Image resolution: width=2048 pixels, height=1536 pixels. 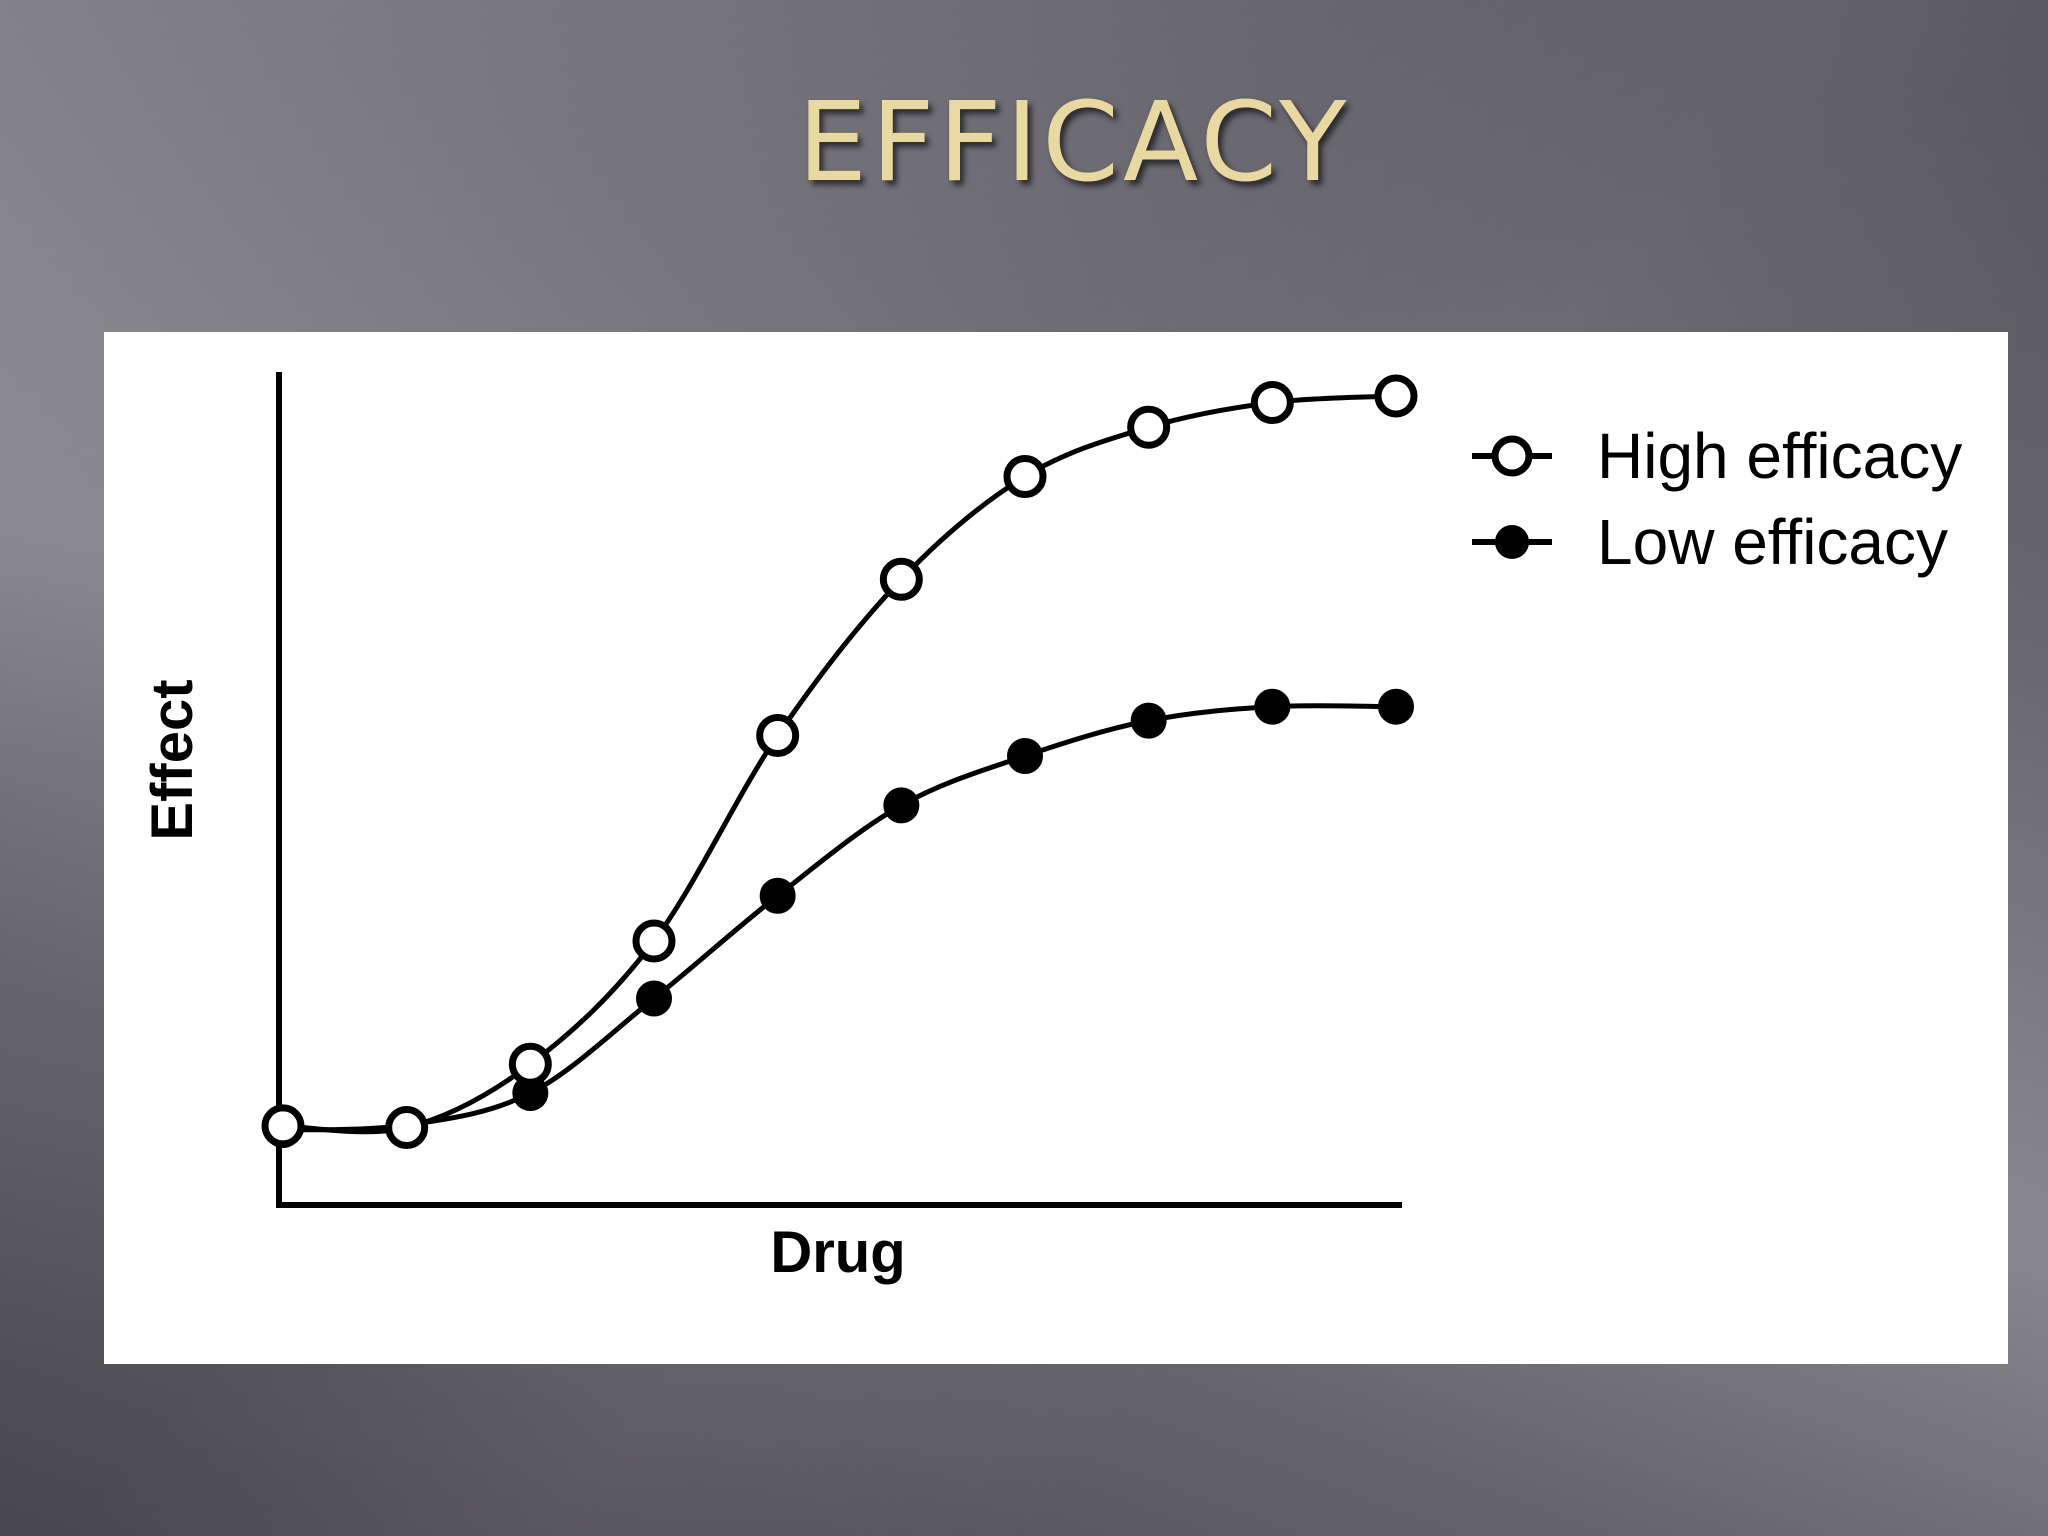 I want to click on legend-item-low-efficacy: Low efficacy, so click(x=1710, y=542).